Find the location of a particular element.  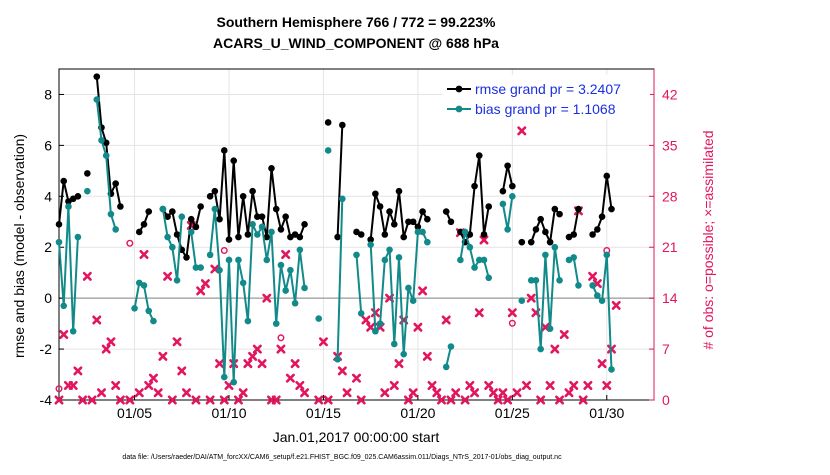

y-right-tick-label: 28 is located at coordinates (670, 196).